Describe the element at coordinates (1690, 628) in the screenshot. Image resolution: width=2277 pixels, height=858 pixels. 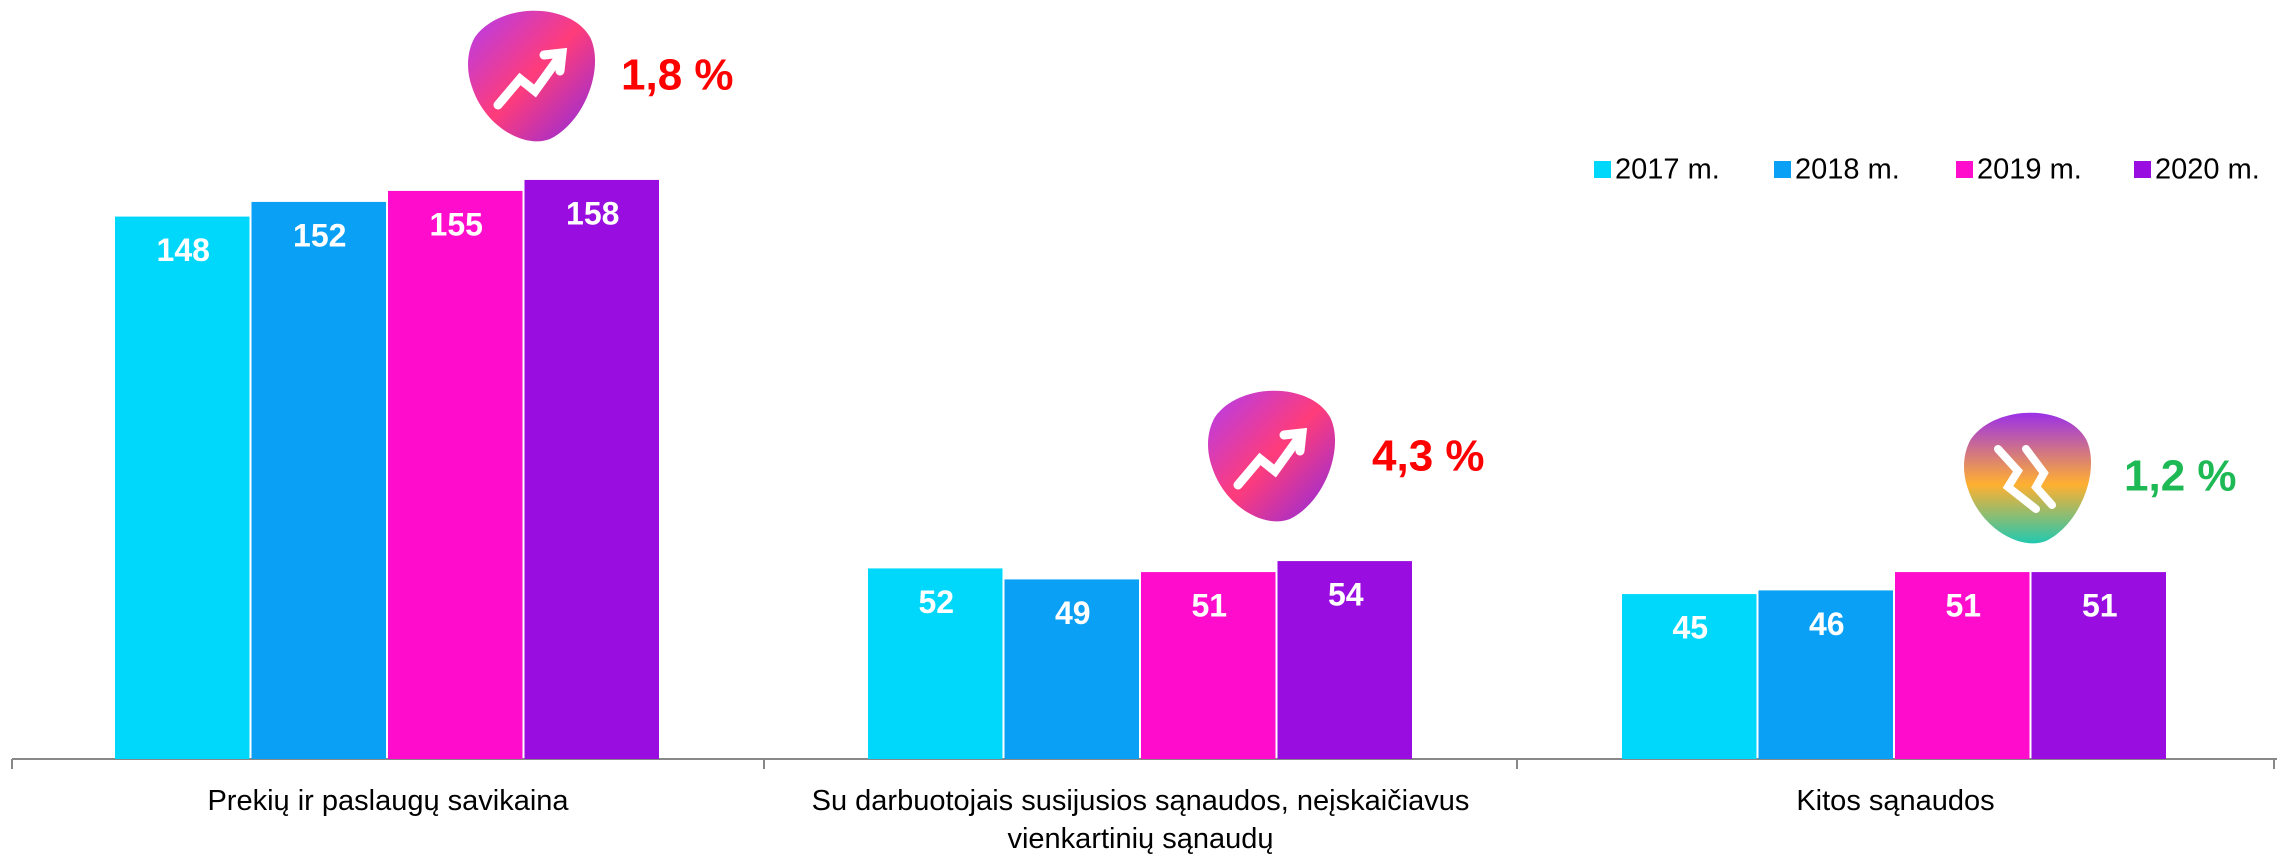
I see `data-label: 45` at that location.